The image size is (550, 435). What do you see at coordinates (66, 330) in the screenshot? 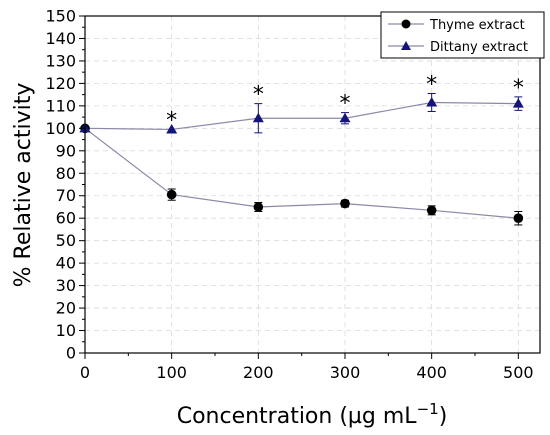
I see `y-tick-label: 10` at bounding box center [66, 330].